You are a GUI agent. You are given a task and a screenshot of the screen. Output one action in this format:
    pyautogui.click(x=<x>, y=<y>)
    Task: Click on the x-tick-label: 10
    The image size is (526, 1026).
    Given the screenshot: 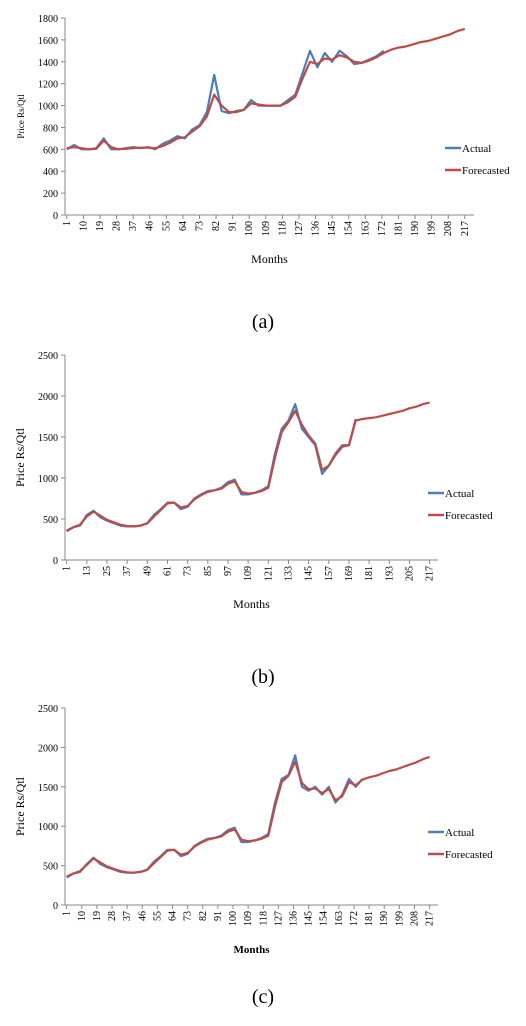 What is the action you would take?
    pyautogui.click(x=83, y=226)
    